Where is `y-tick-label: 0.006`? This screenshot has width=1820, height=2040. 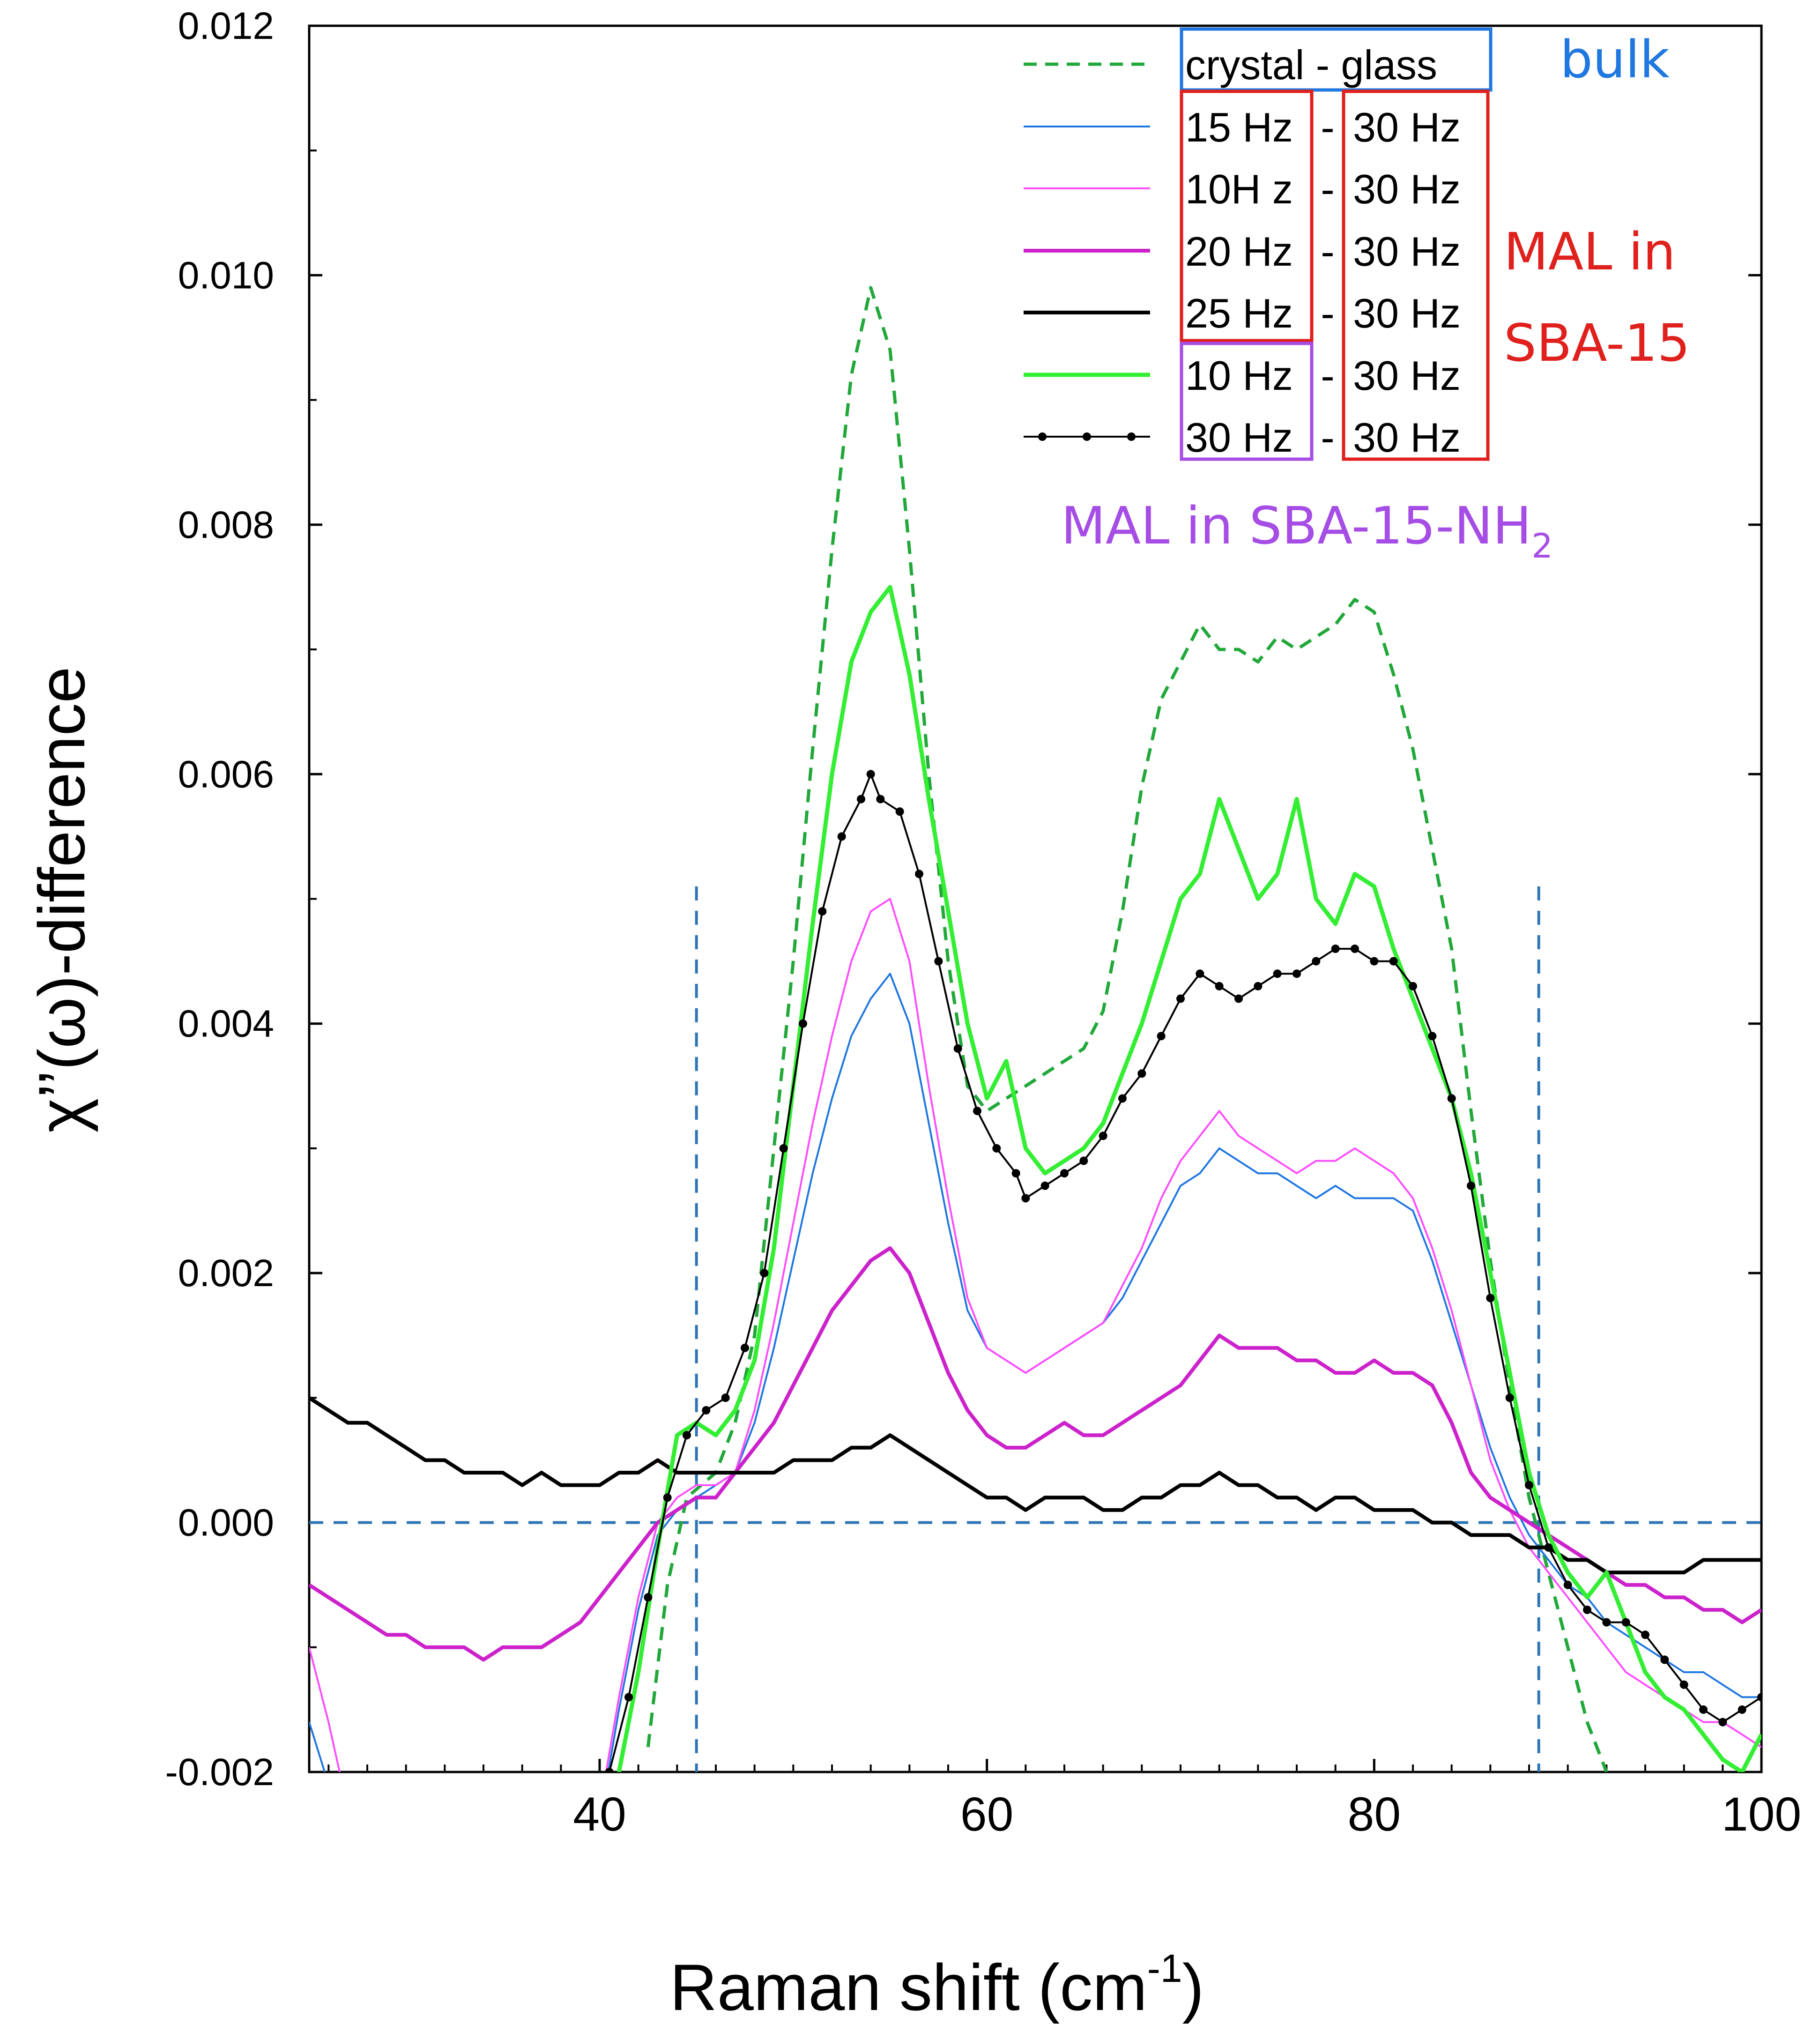
y-tick-label: 0.006 is located at coordinates (226, 774).